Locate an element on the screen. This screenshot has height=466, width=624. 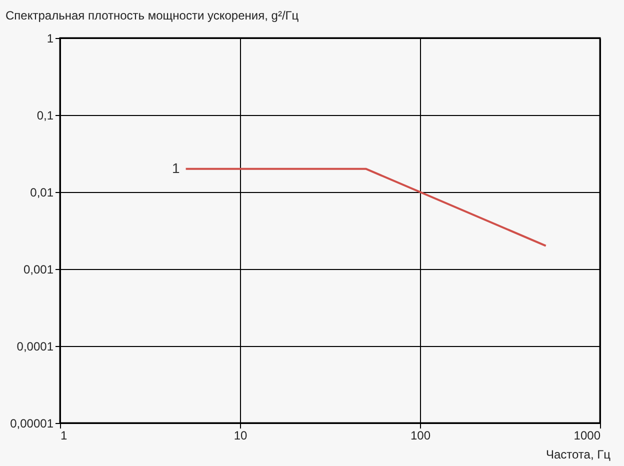
y-tick-label: 0,1 is located at coordinates (45, 115).